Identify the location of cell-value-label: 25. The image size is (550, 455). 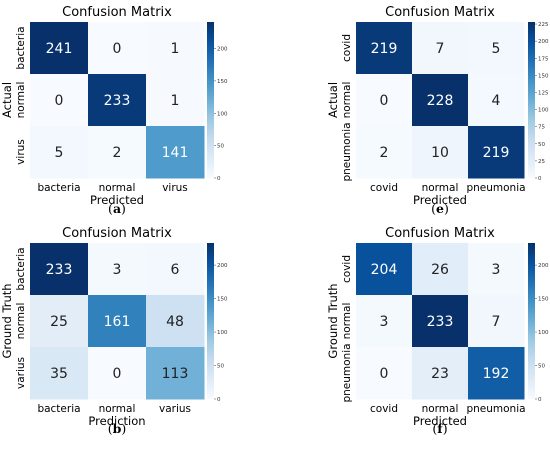
(59, 322).